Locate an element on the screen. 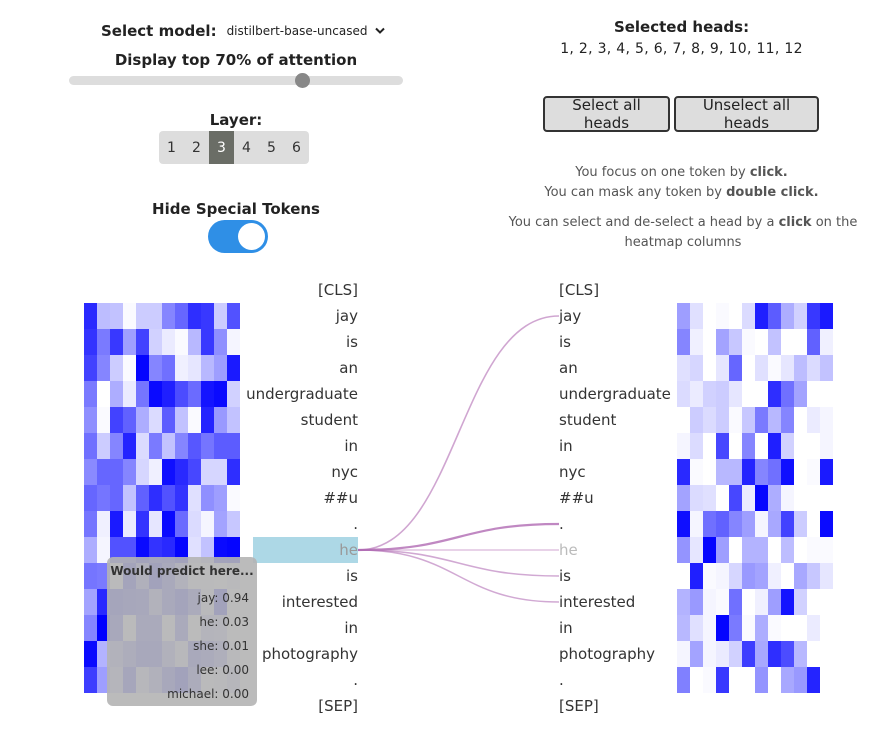 This screenshot has width=891, height=734. layer-option: 1 is located at coordinates (171, 147).